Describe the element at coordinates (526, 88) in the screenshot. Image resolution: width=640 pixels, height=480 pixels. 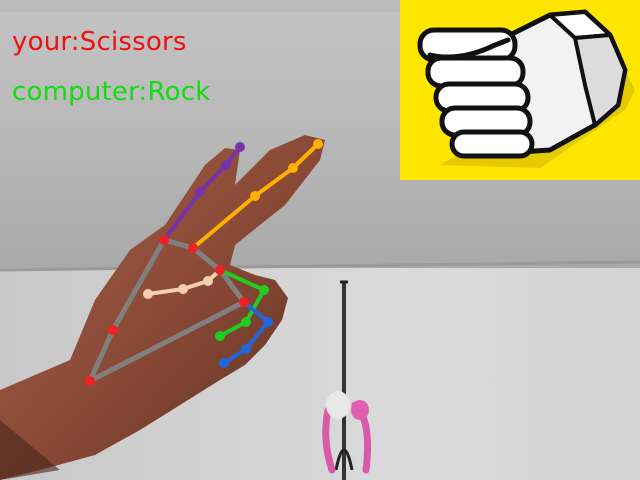
I see `rock-fist-icon` at that location.